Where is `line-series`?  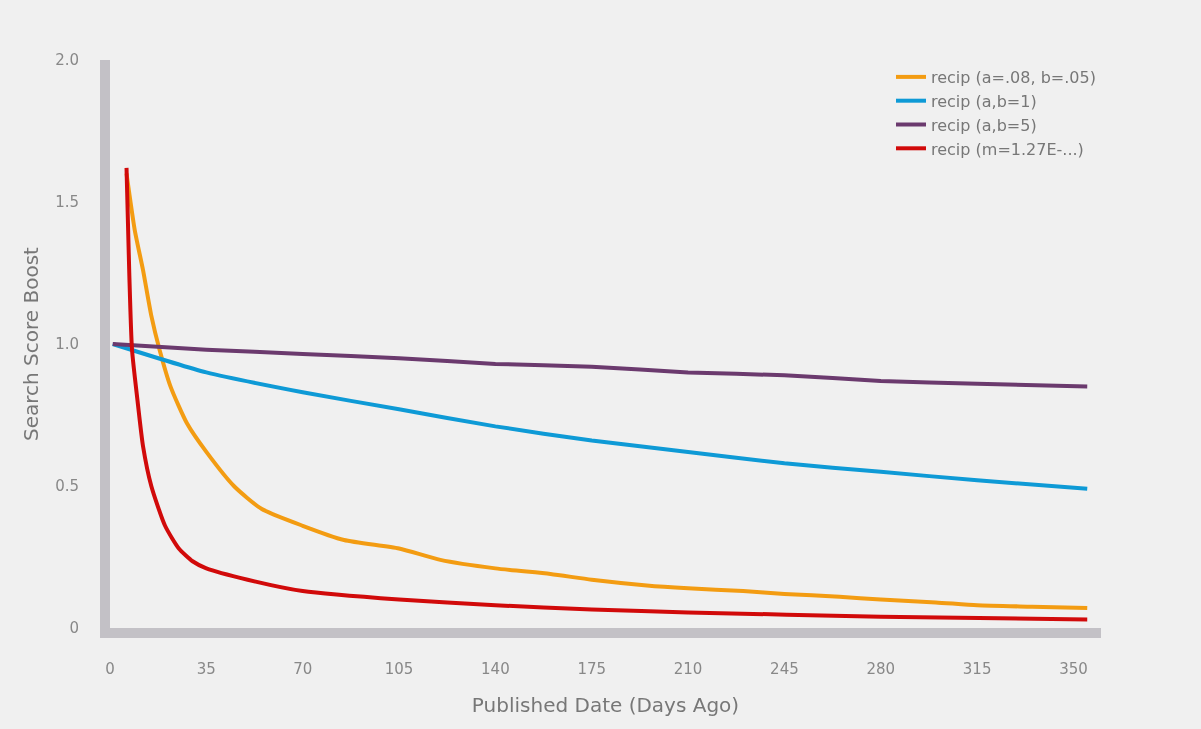 line-series is located at coordinates (600, 365).